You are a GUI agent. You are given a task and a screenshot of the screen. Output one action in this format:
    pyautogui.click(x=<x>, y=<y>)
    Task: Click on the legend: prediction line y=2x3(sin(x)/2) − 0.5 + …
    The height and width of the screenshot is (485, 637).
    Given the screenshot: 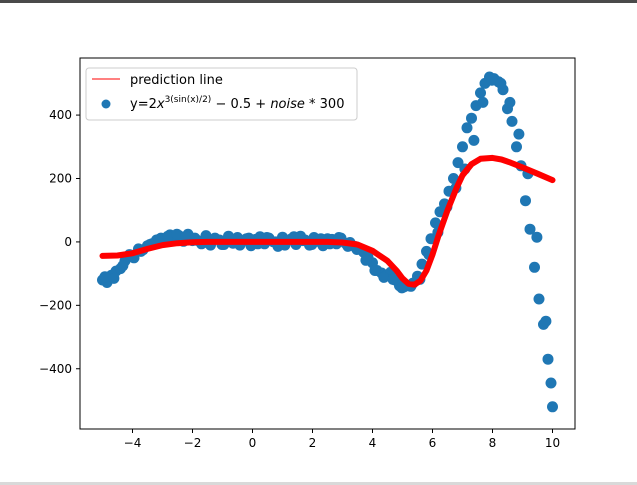 What is the action you would take?
    pyautogui.click(x=221, y=94)
    